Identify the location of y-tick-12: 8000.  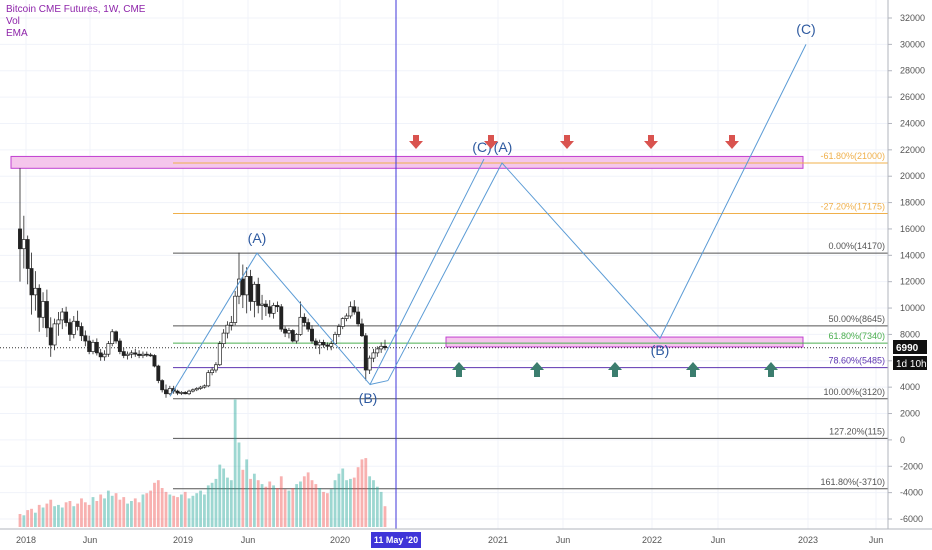
(910, 334).